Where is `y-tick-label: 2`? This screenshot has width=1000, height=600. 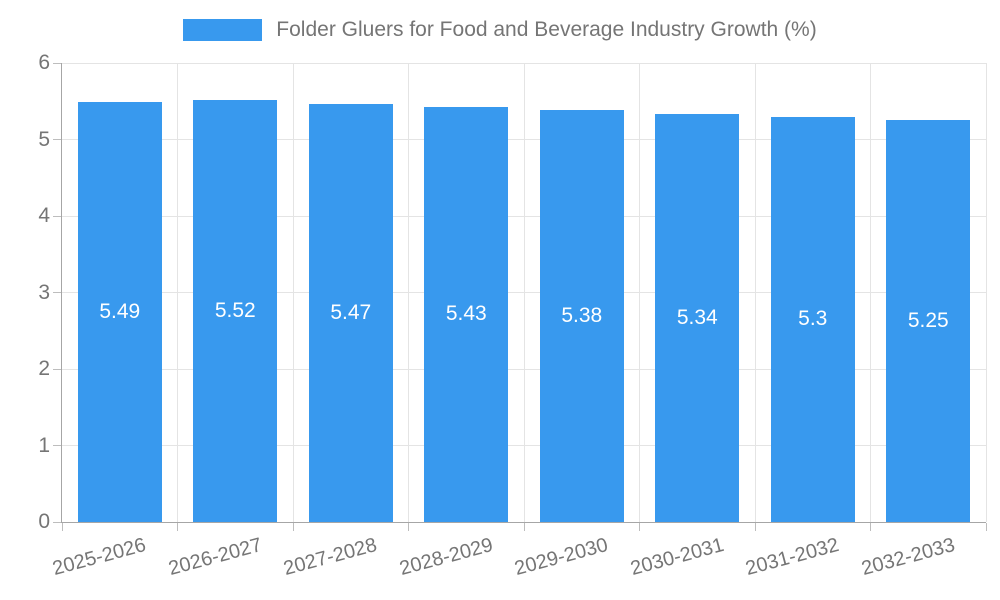
y-tick-label: 2 is located at coordinates (44, 368).